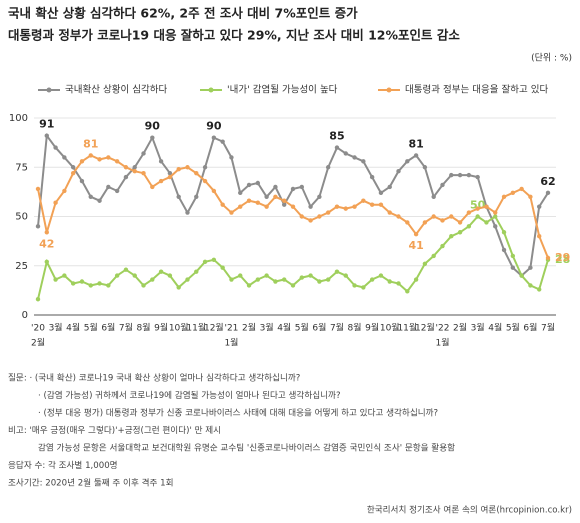 The image size is (580, 523). I want to click on x-tick-label: 3월, so click(267, 328).